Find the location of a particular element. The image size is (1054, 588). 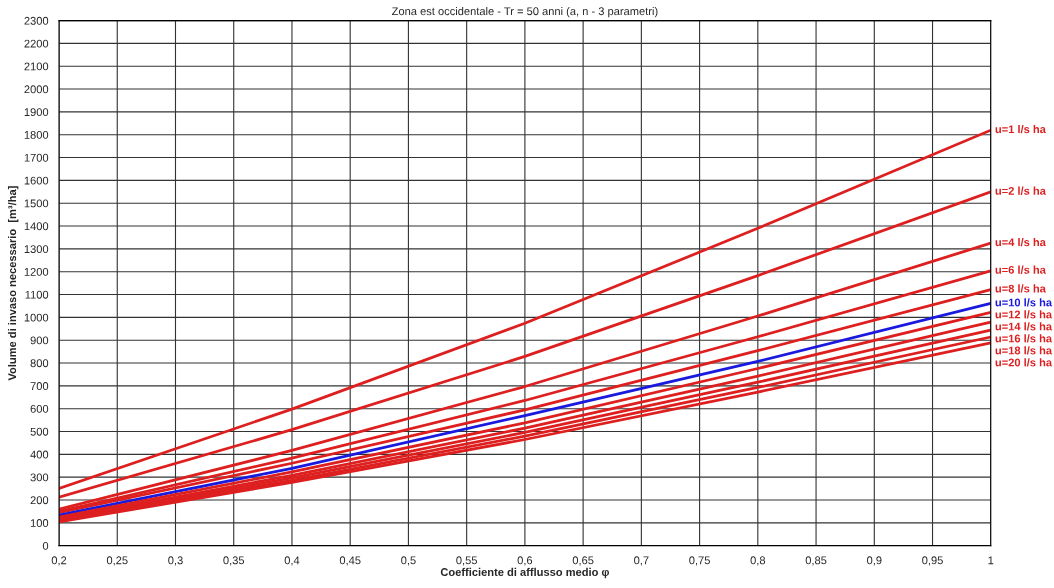

y-tick-label: 800 is located at coordinates (39, 363).